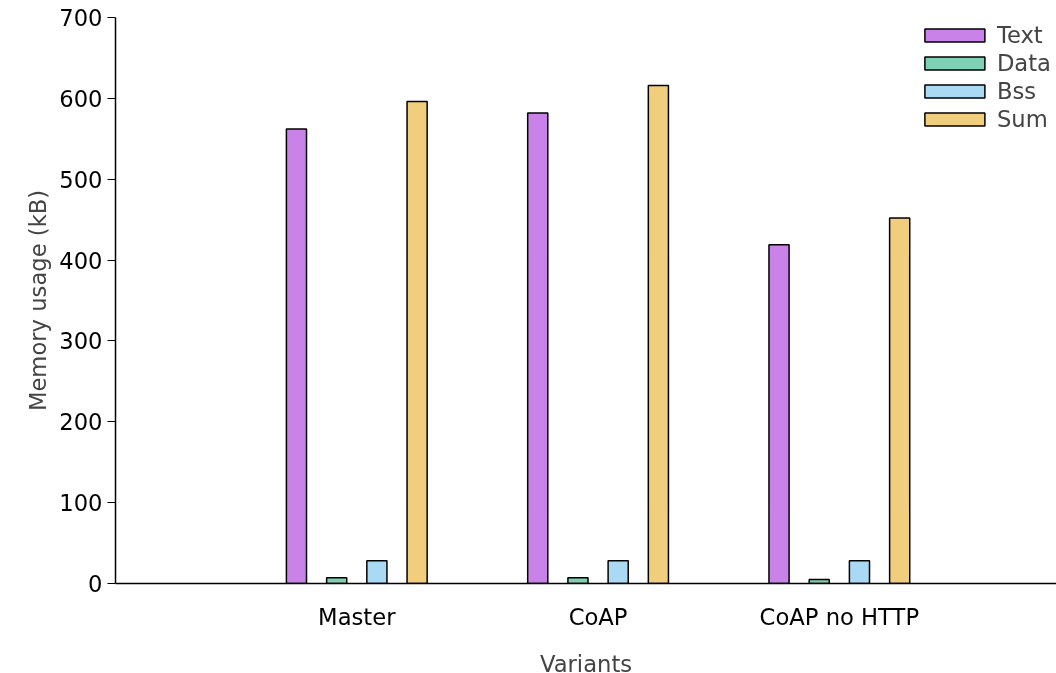  Describe the element at coordinates (1019, 35) in the screenshot. I see `legend-label: Text` at that location.